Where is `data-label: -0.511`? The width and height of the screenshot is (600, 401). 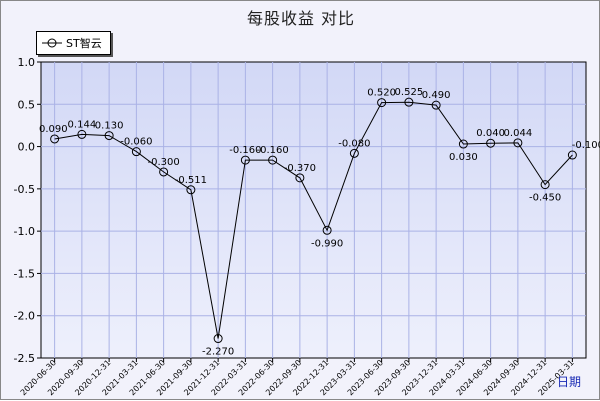 data-label: -0.511 is located at coordinates (191, 180).